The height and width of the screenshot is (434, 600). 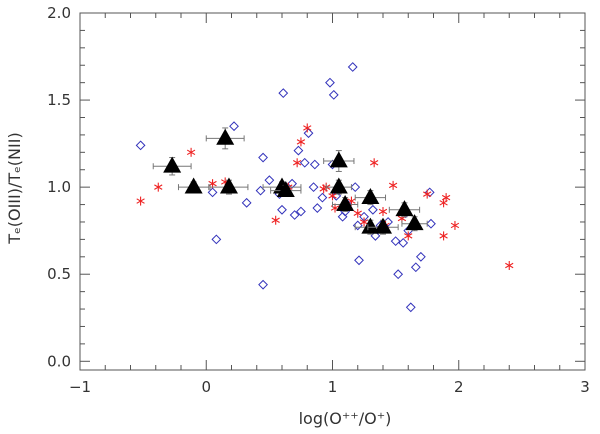 I want to click on y-tick-label: 1.0, so click(x=59, y=187).